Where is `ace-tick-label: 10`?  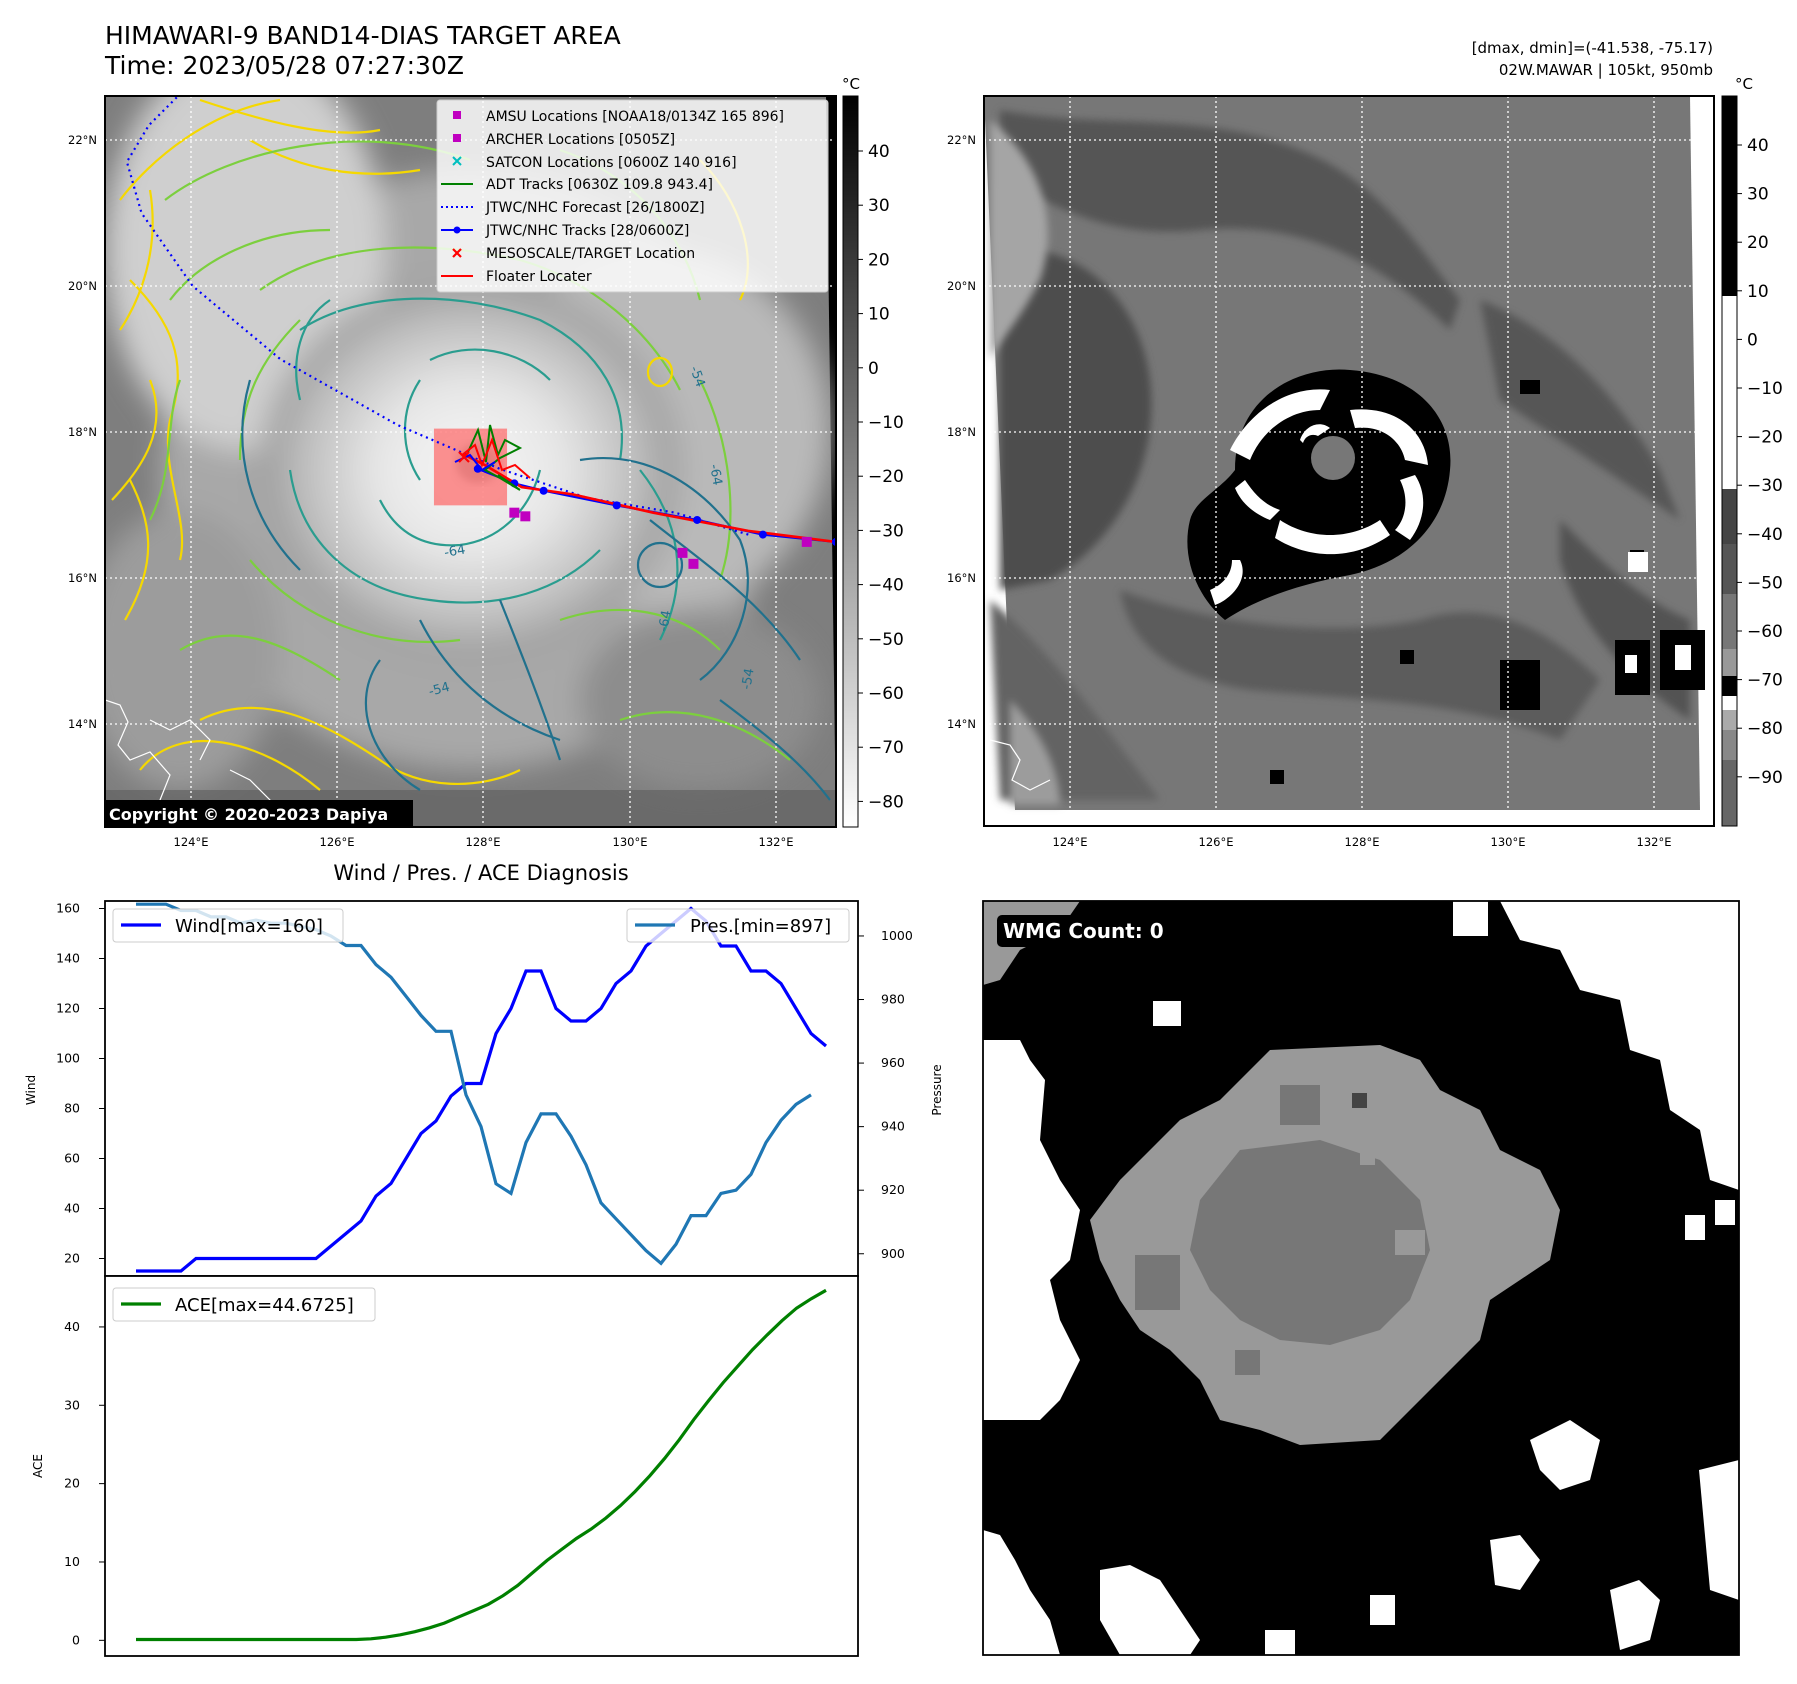 ace-tick-label: 10 is located at coordinates (72, 1561).